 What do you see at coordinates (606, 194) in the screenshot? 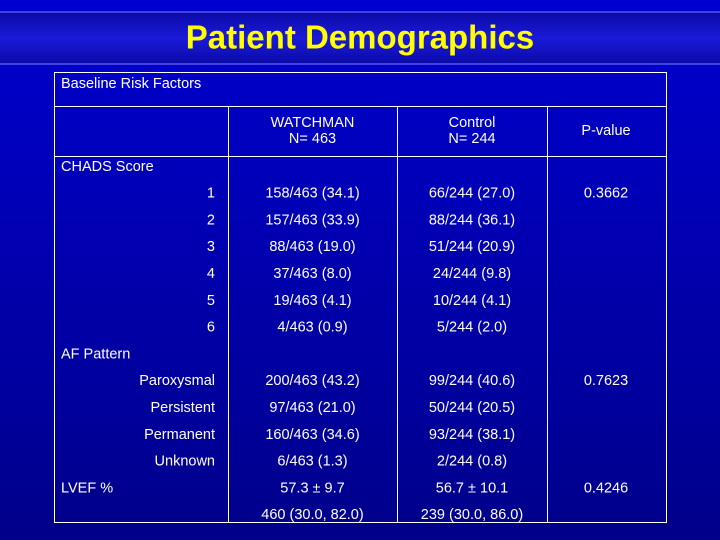
I see `cell: 0.3662` at bounding box center [606, 194].